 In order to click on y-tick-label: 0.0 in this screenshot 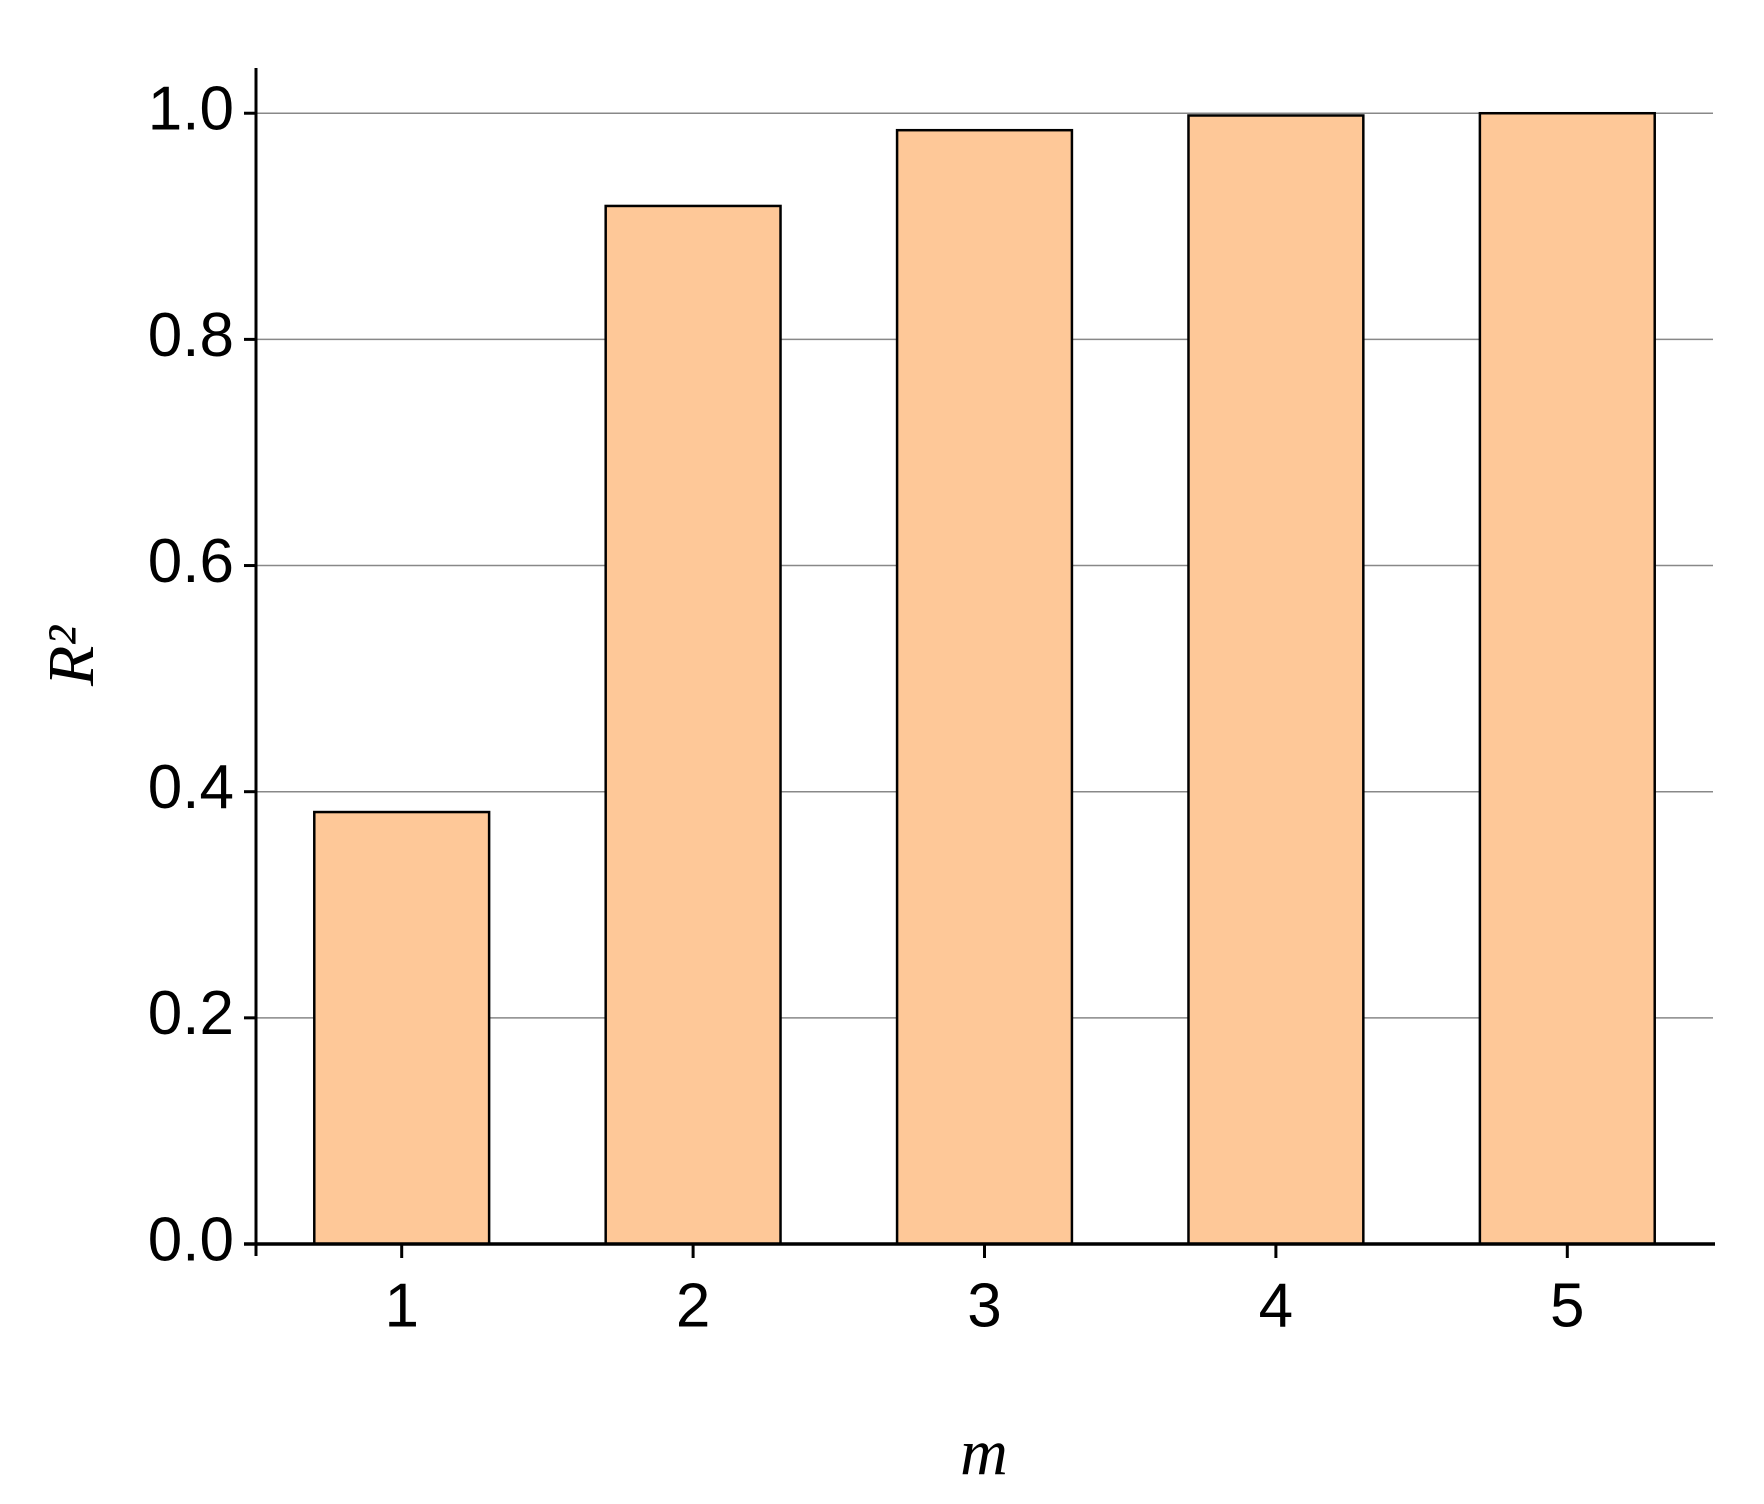, I will do `click(191, 1239)`.